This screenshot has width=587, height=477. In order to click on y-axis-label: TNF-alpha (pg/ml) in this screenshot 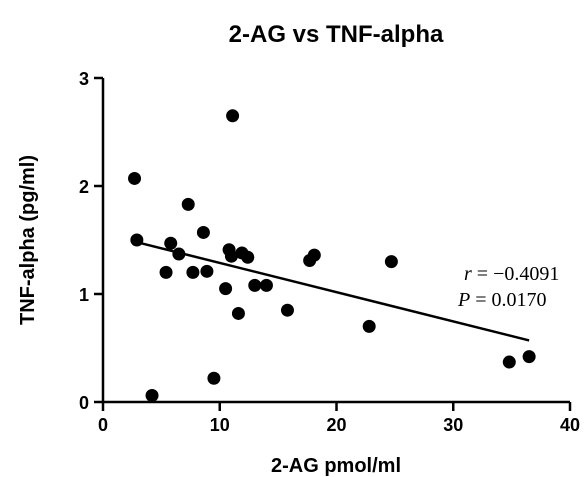, I will do `click(28, 240)`.